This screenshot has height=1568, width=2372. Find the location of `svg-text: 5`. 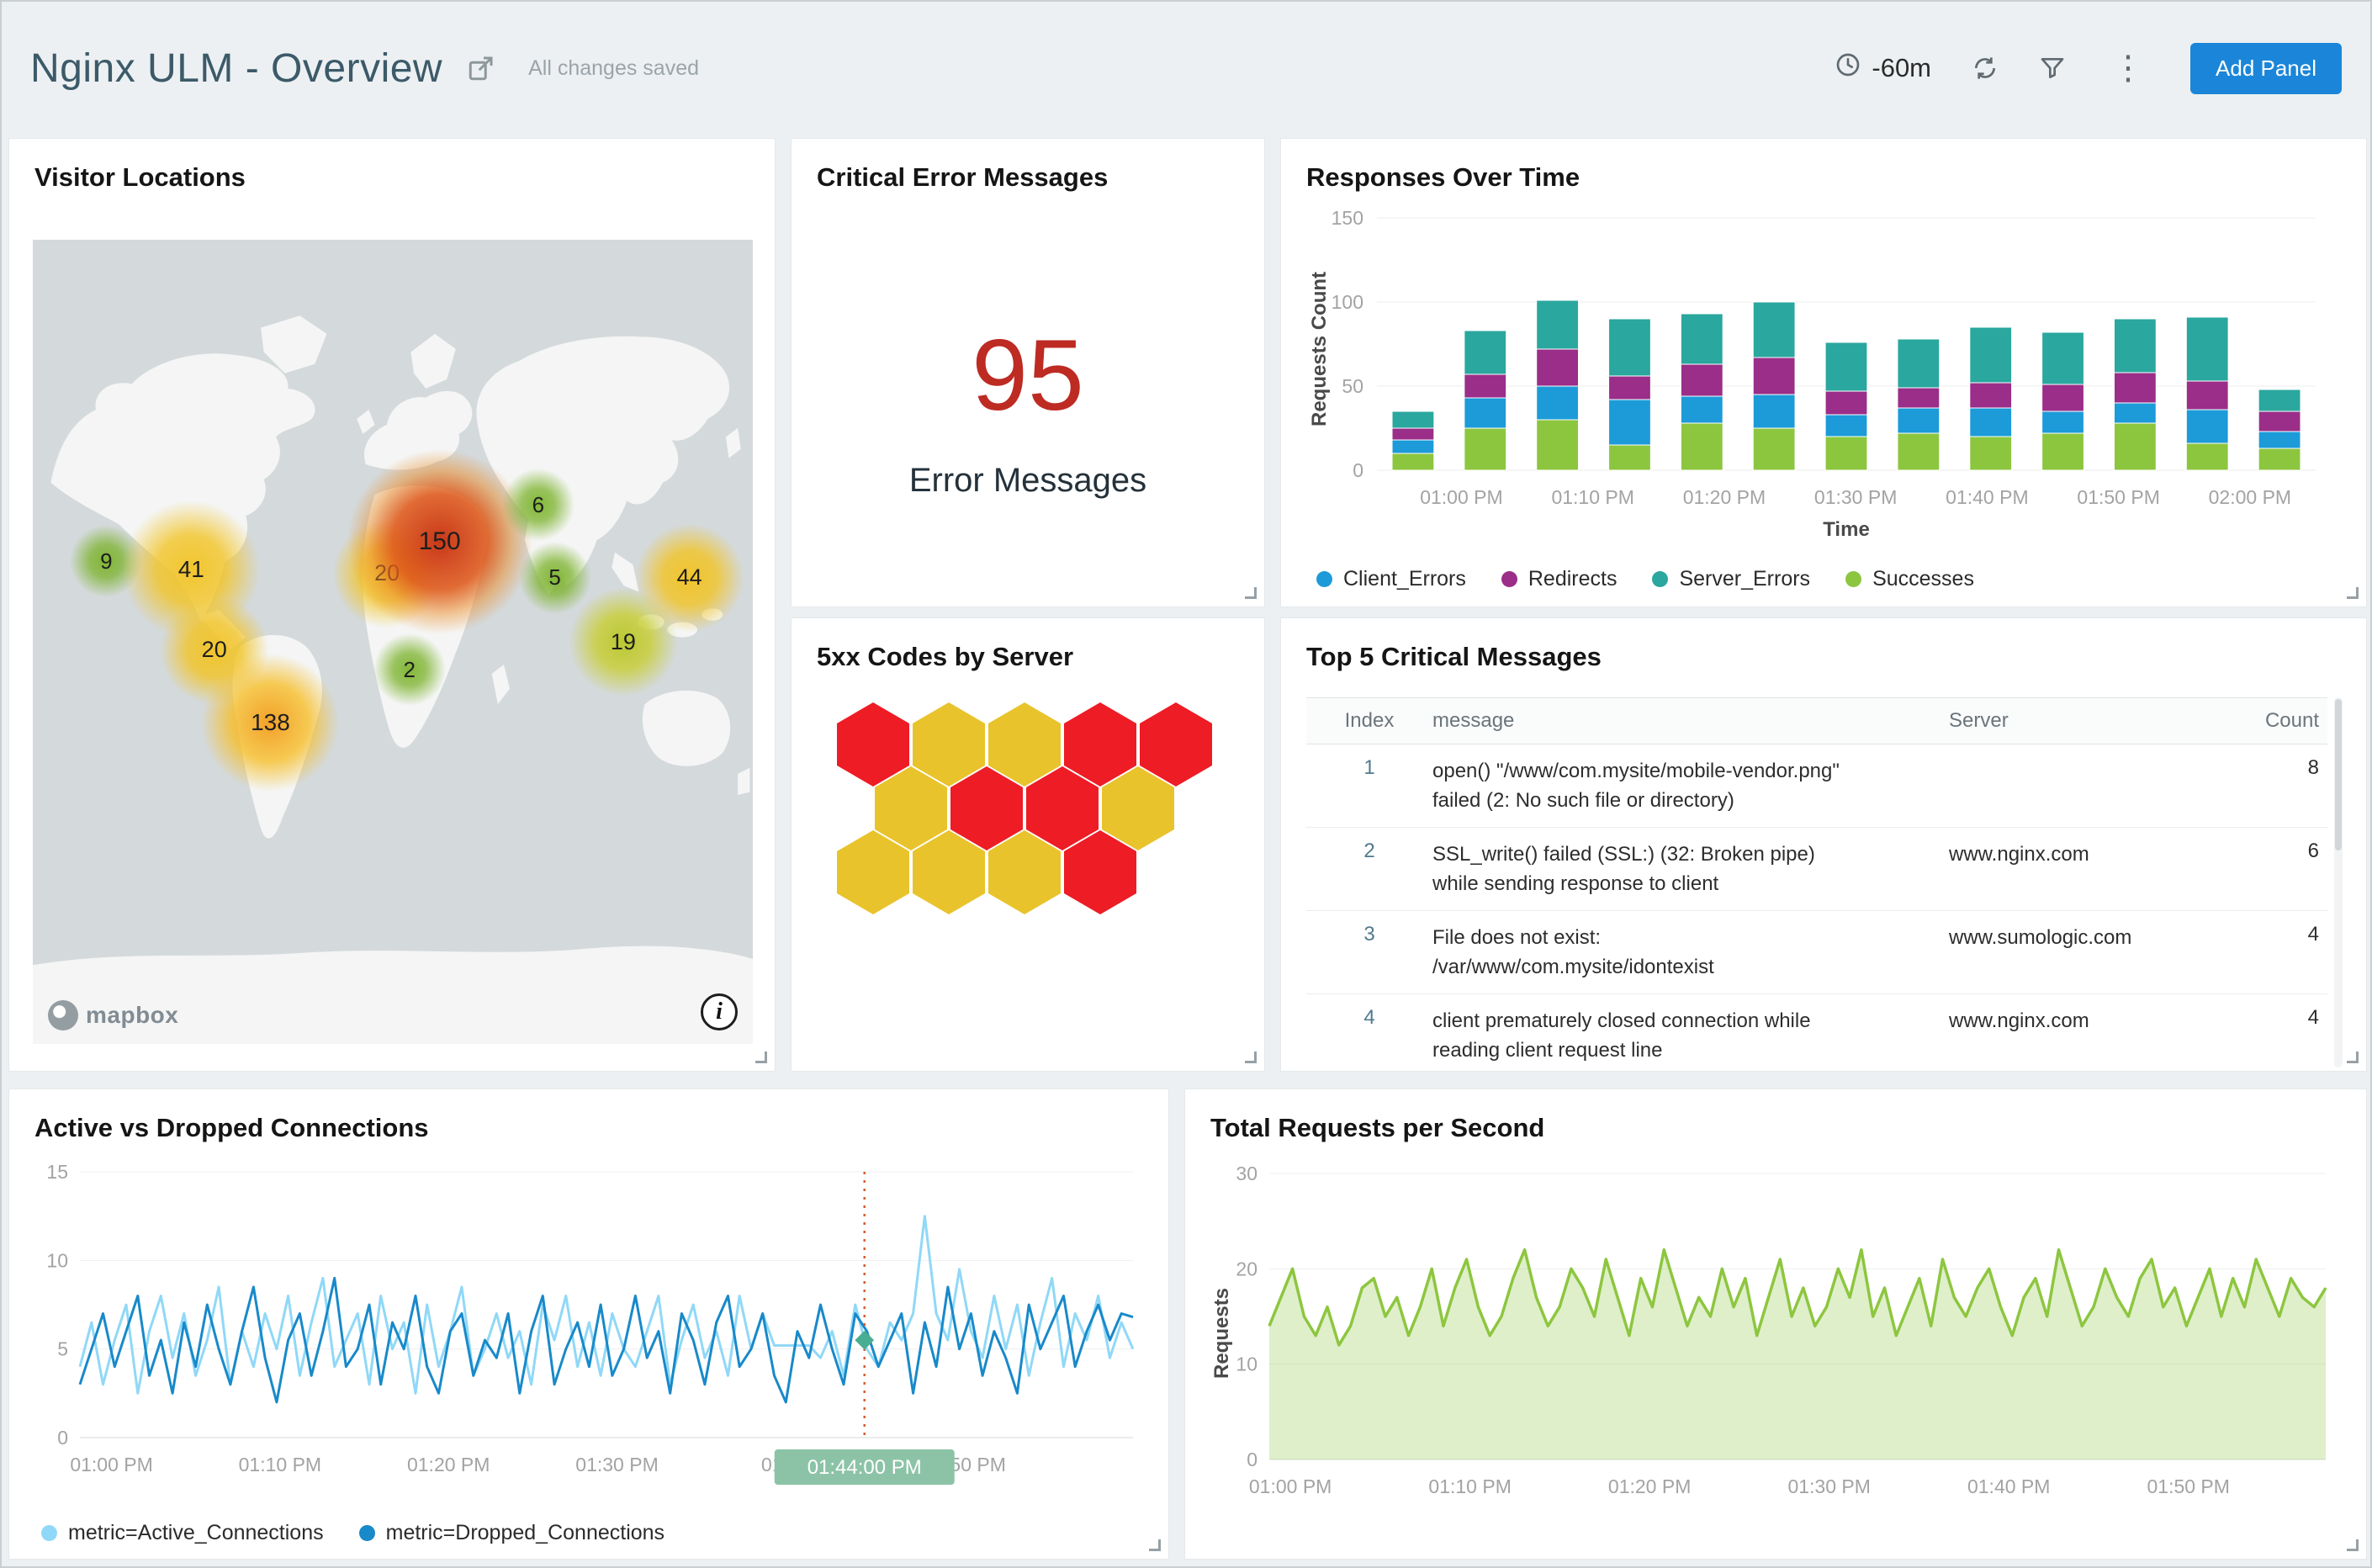

svg-text: 5 is located at coordinates (62, 1349).